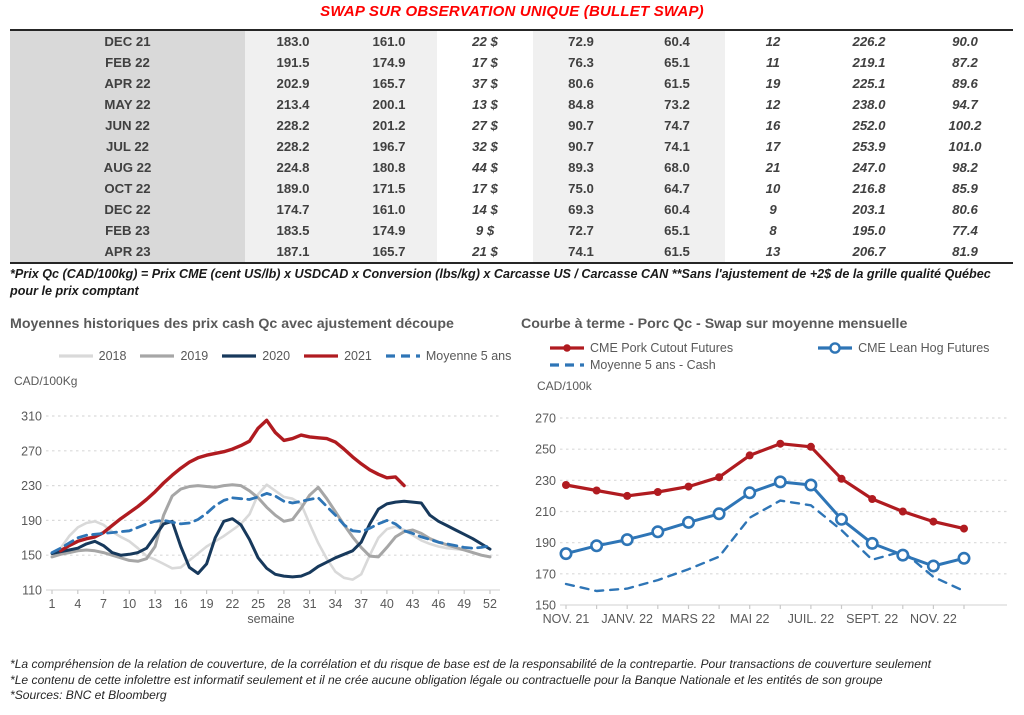 This screenshot has height=715, width=1024. I want to click on value-cell: 61.5, so click(677, 83).